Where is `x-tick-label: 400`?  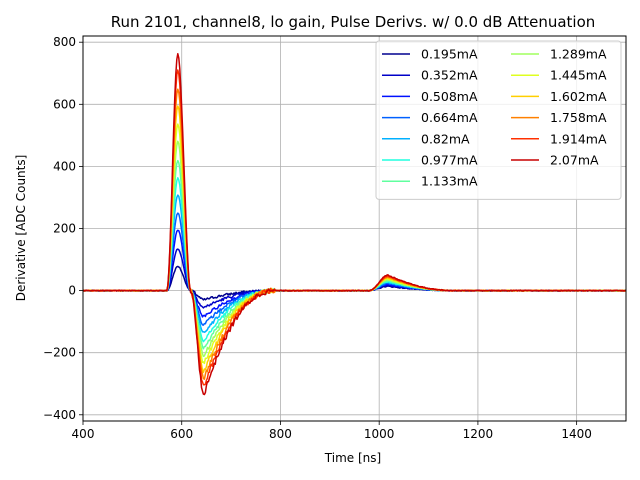 x-tick-label: 400 is located at coordinates (83, 434).